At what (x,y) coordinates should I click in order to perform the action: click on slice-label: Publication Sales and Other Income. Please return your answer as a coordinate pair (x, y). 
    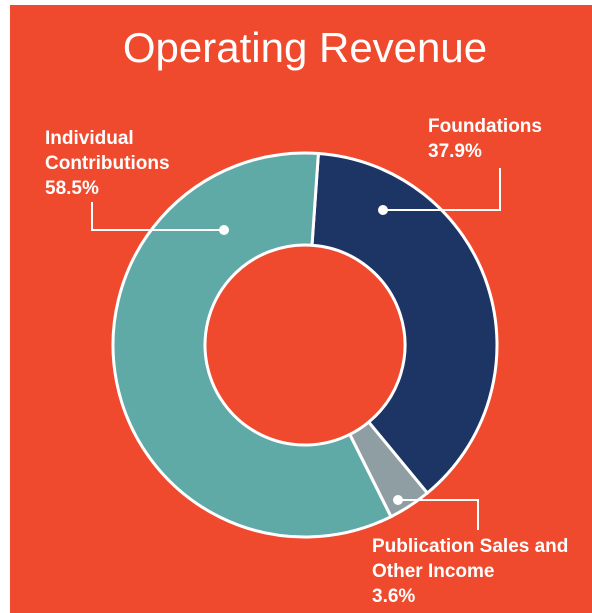
    Looking at the image, I should click on (470, 559).